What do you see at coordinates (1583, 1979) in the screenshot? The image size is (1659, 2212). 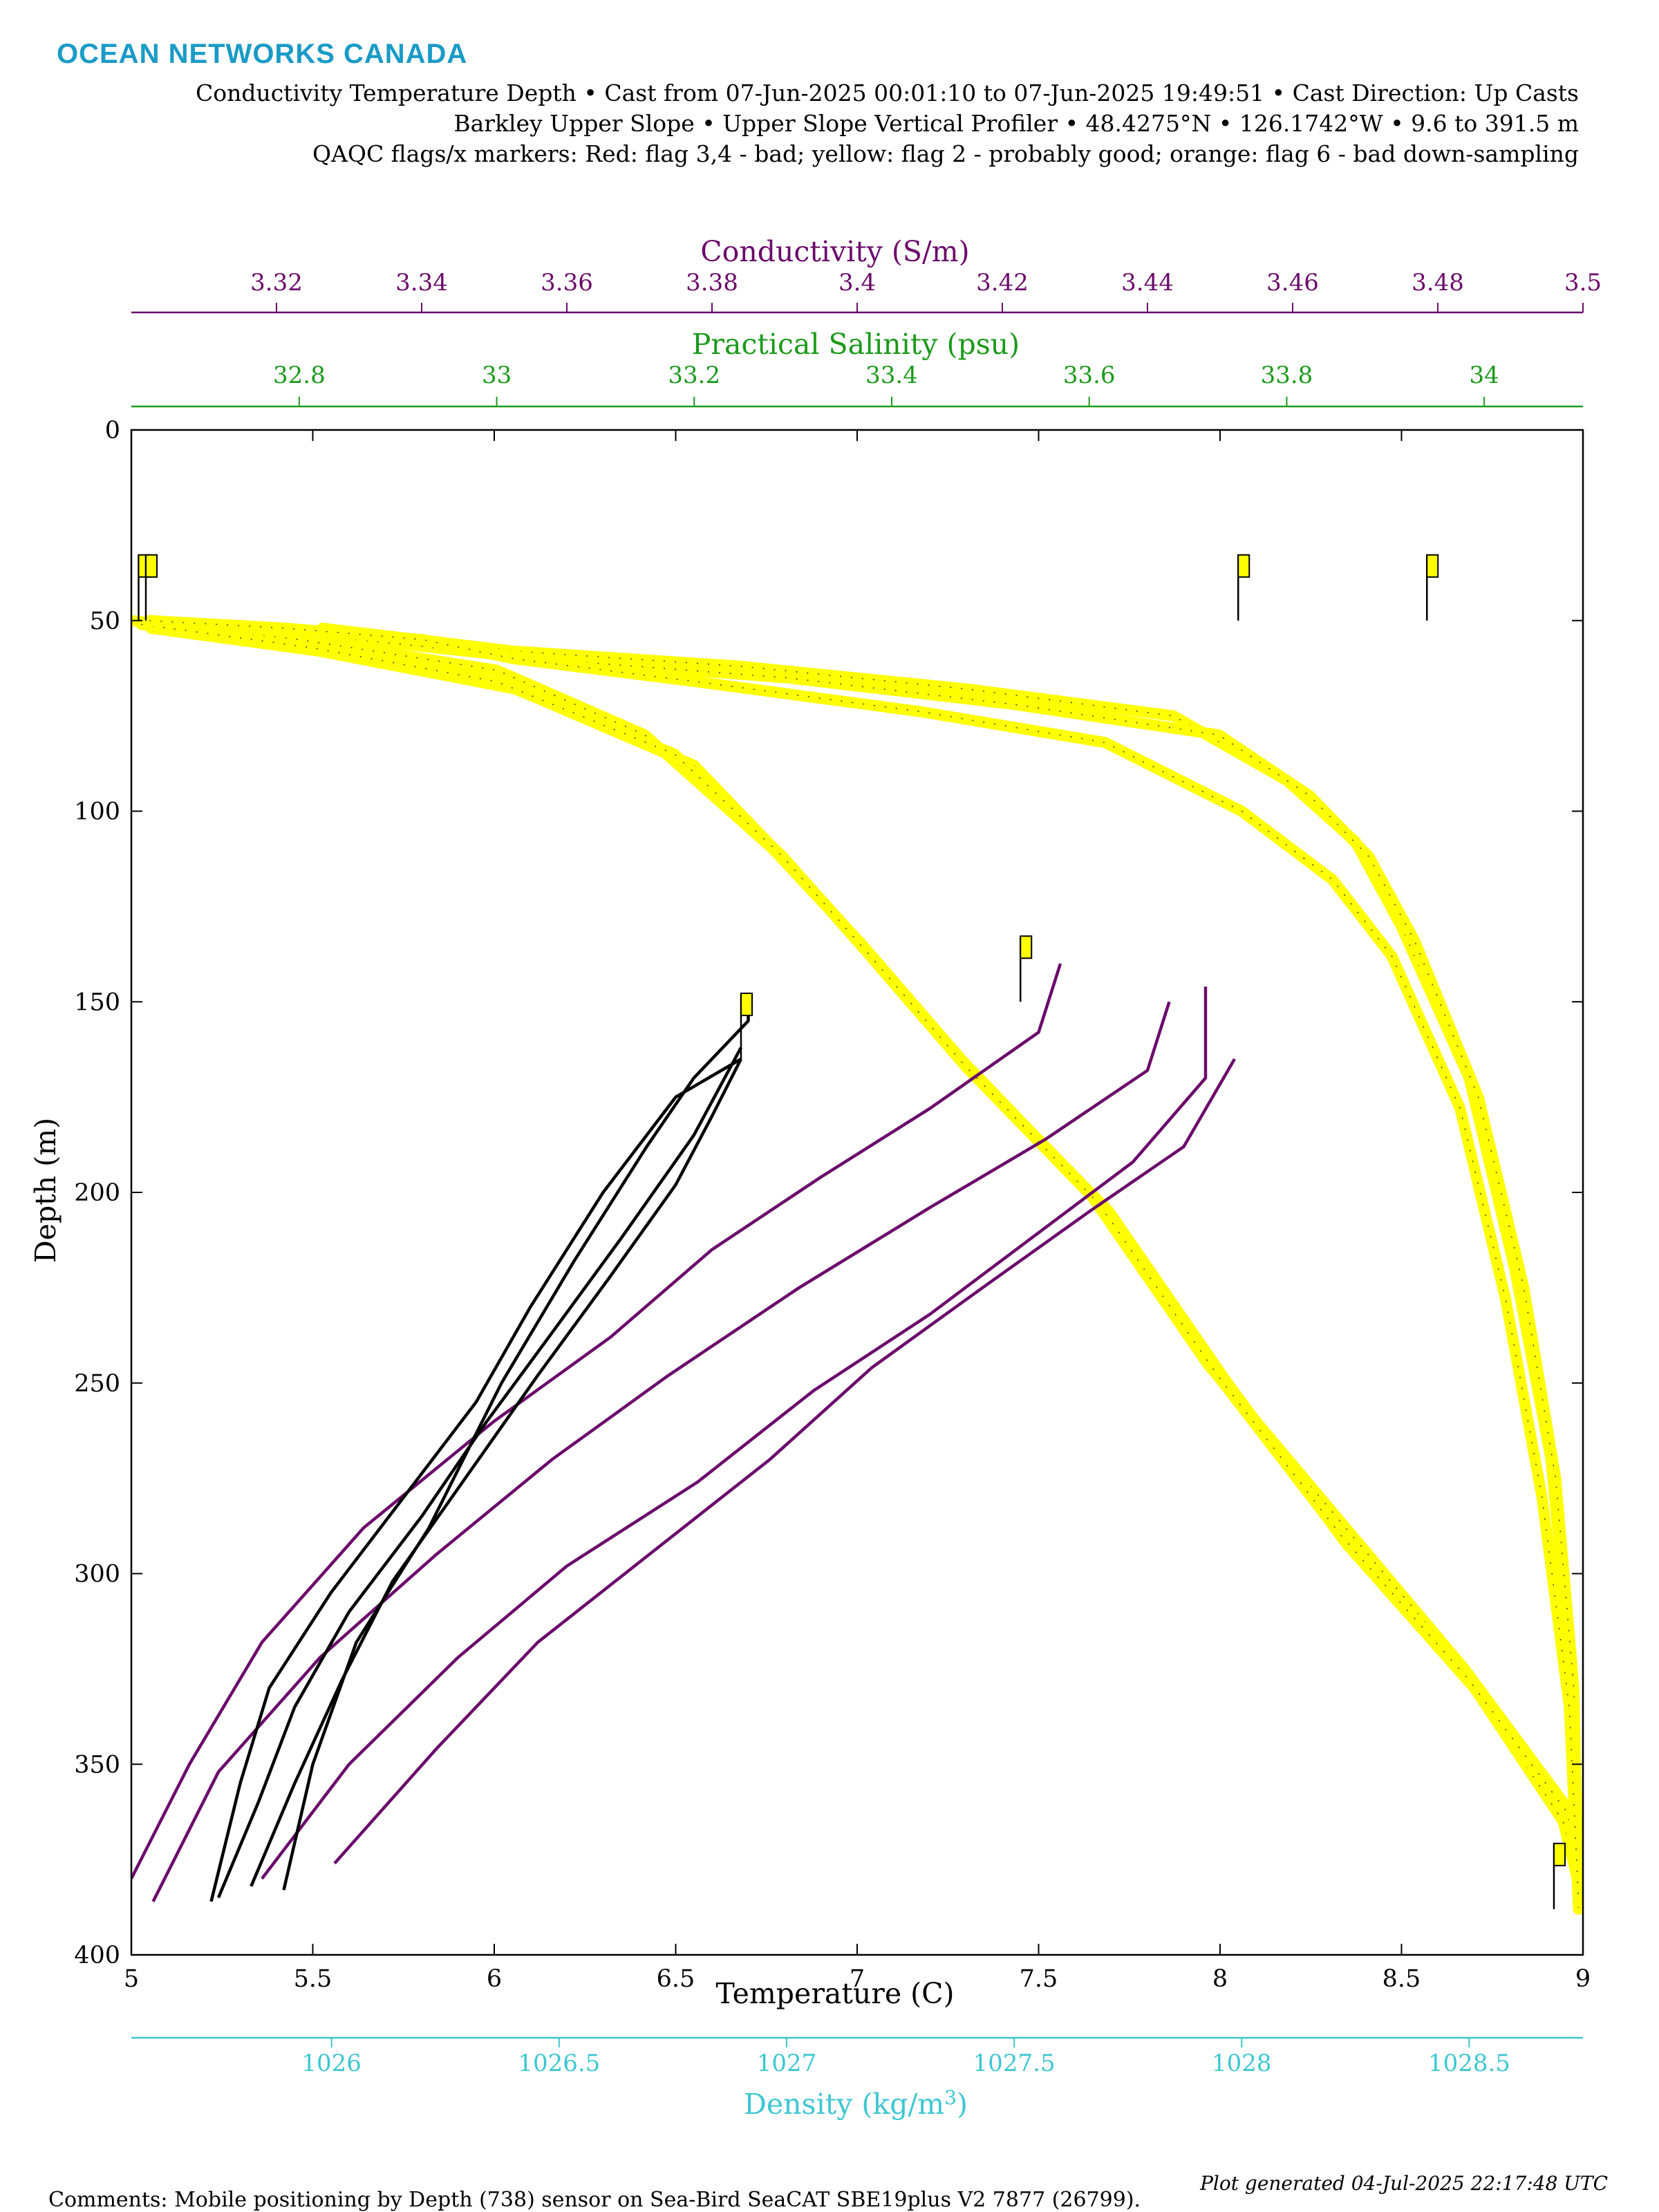 I see `temperature-tick-label: 9` at bounding box center [1583, 1979].